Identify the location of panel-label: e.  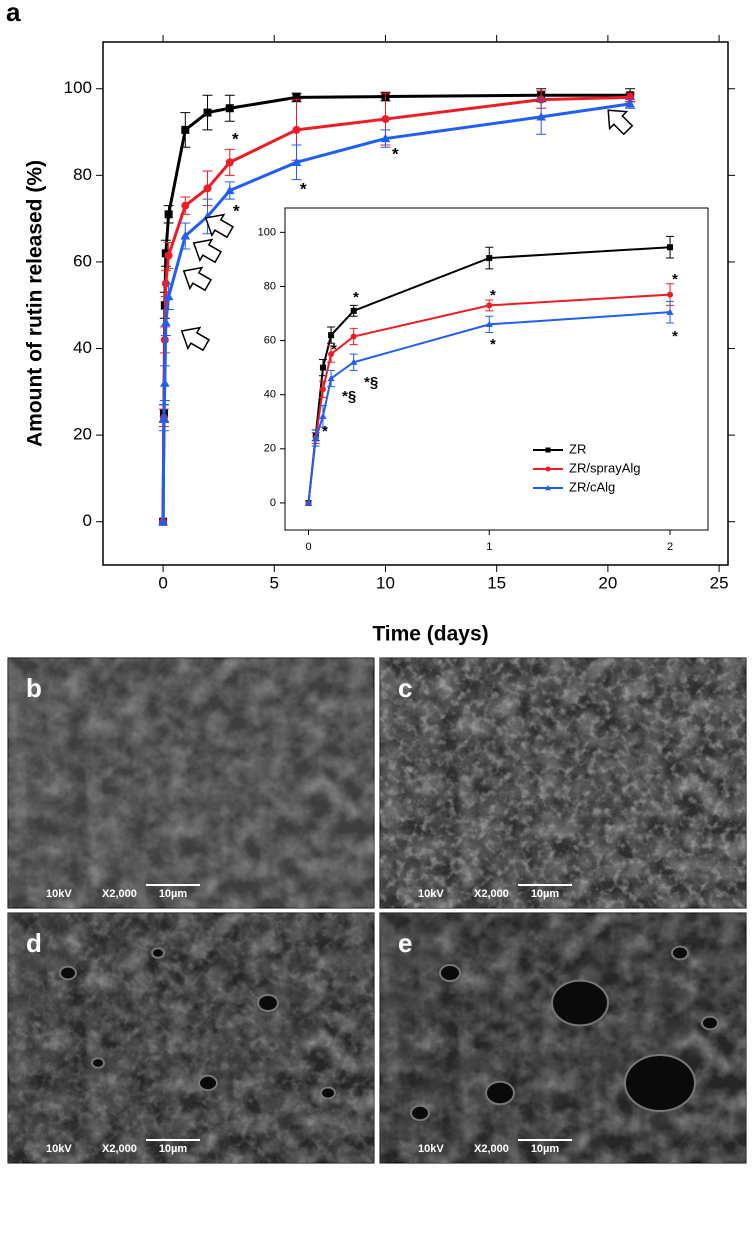
(405, 943).